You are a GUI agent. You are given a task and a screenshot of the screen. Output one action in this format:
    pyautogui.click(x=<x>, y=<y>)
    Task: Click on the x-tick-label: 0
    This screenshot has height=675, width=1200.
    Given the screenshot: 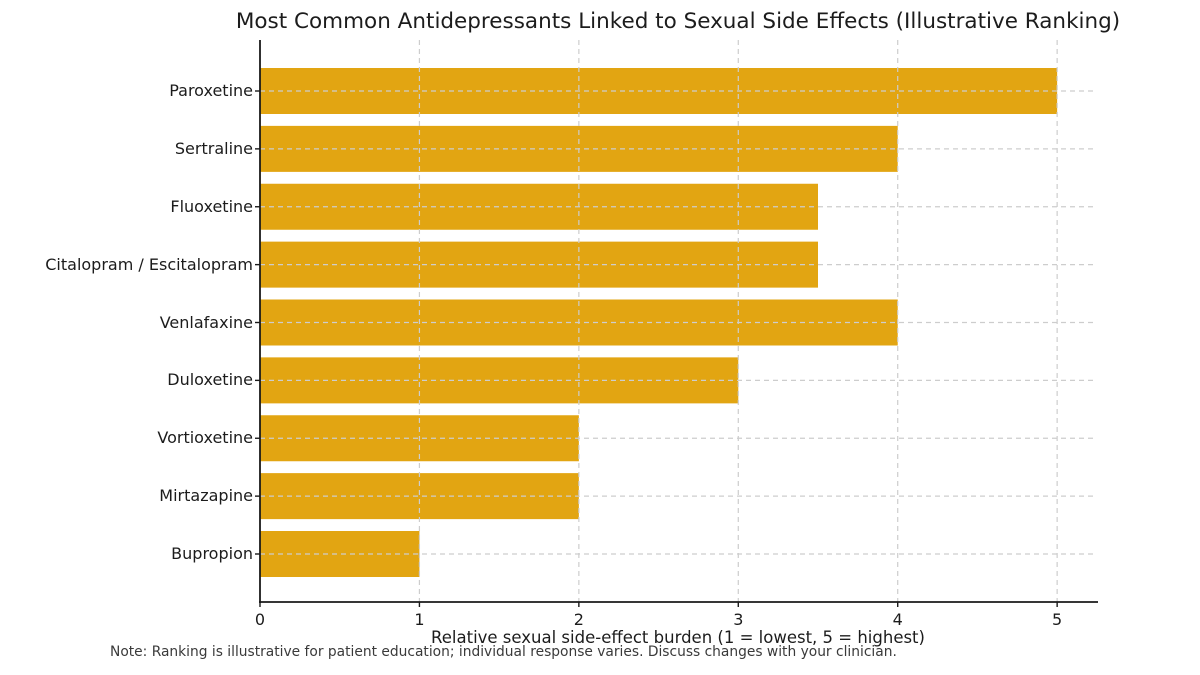 What is the action you would take?
    pyautogui.click(x=260, y=619)
    